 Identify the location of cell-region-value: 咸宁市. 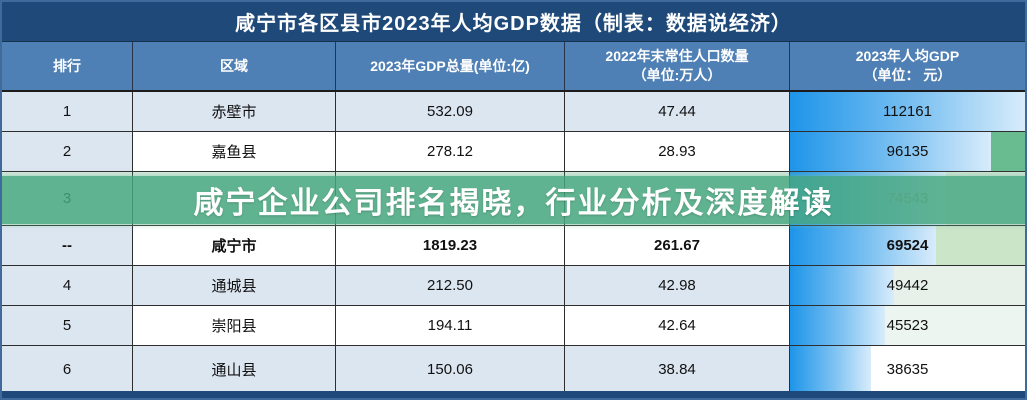
(234, 246).